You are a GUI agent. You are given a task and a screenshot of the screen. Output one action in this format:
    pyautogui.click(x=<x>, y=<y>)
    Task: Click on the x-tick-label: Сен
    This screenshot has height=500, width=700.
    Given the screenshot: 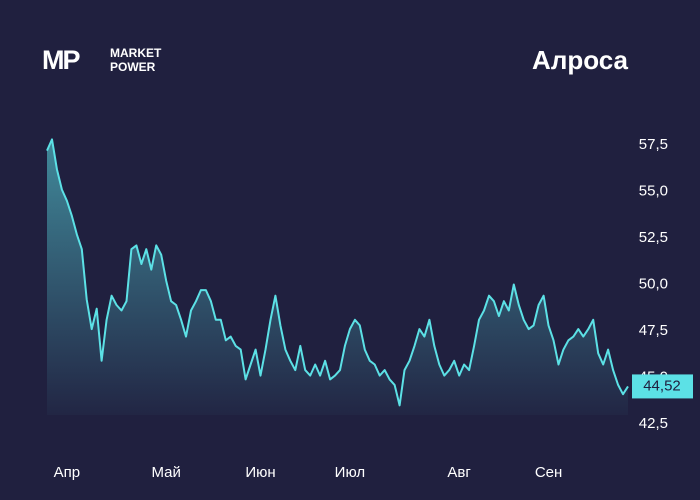 What is the action you would take?
    pyautogui.click(x=548, y=472)
    